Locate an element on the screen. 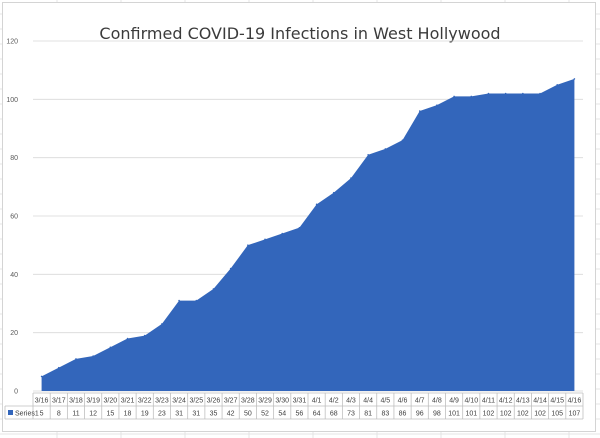 The image size is (600, 438). x-category-label: 3/25 is located at coordinates (196, 401).